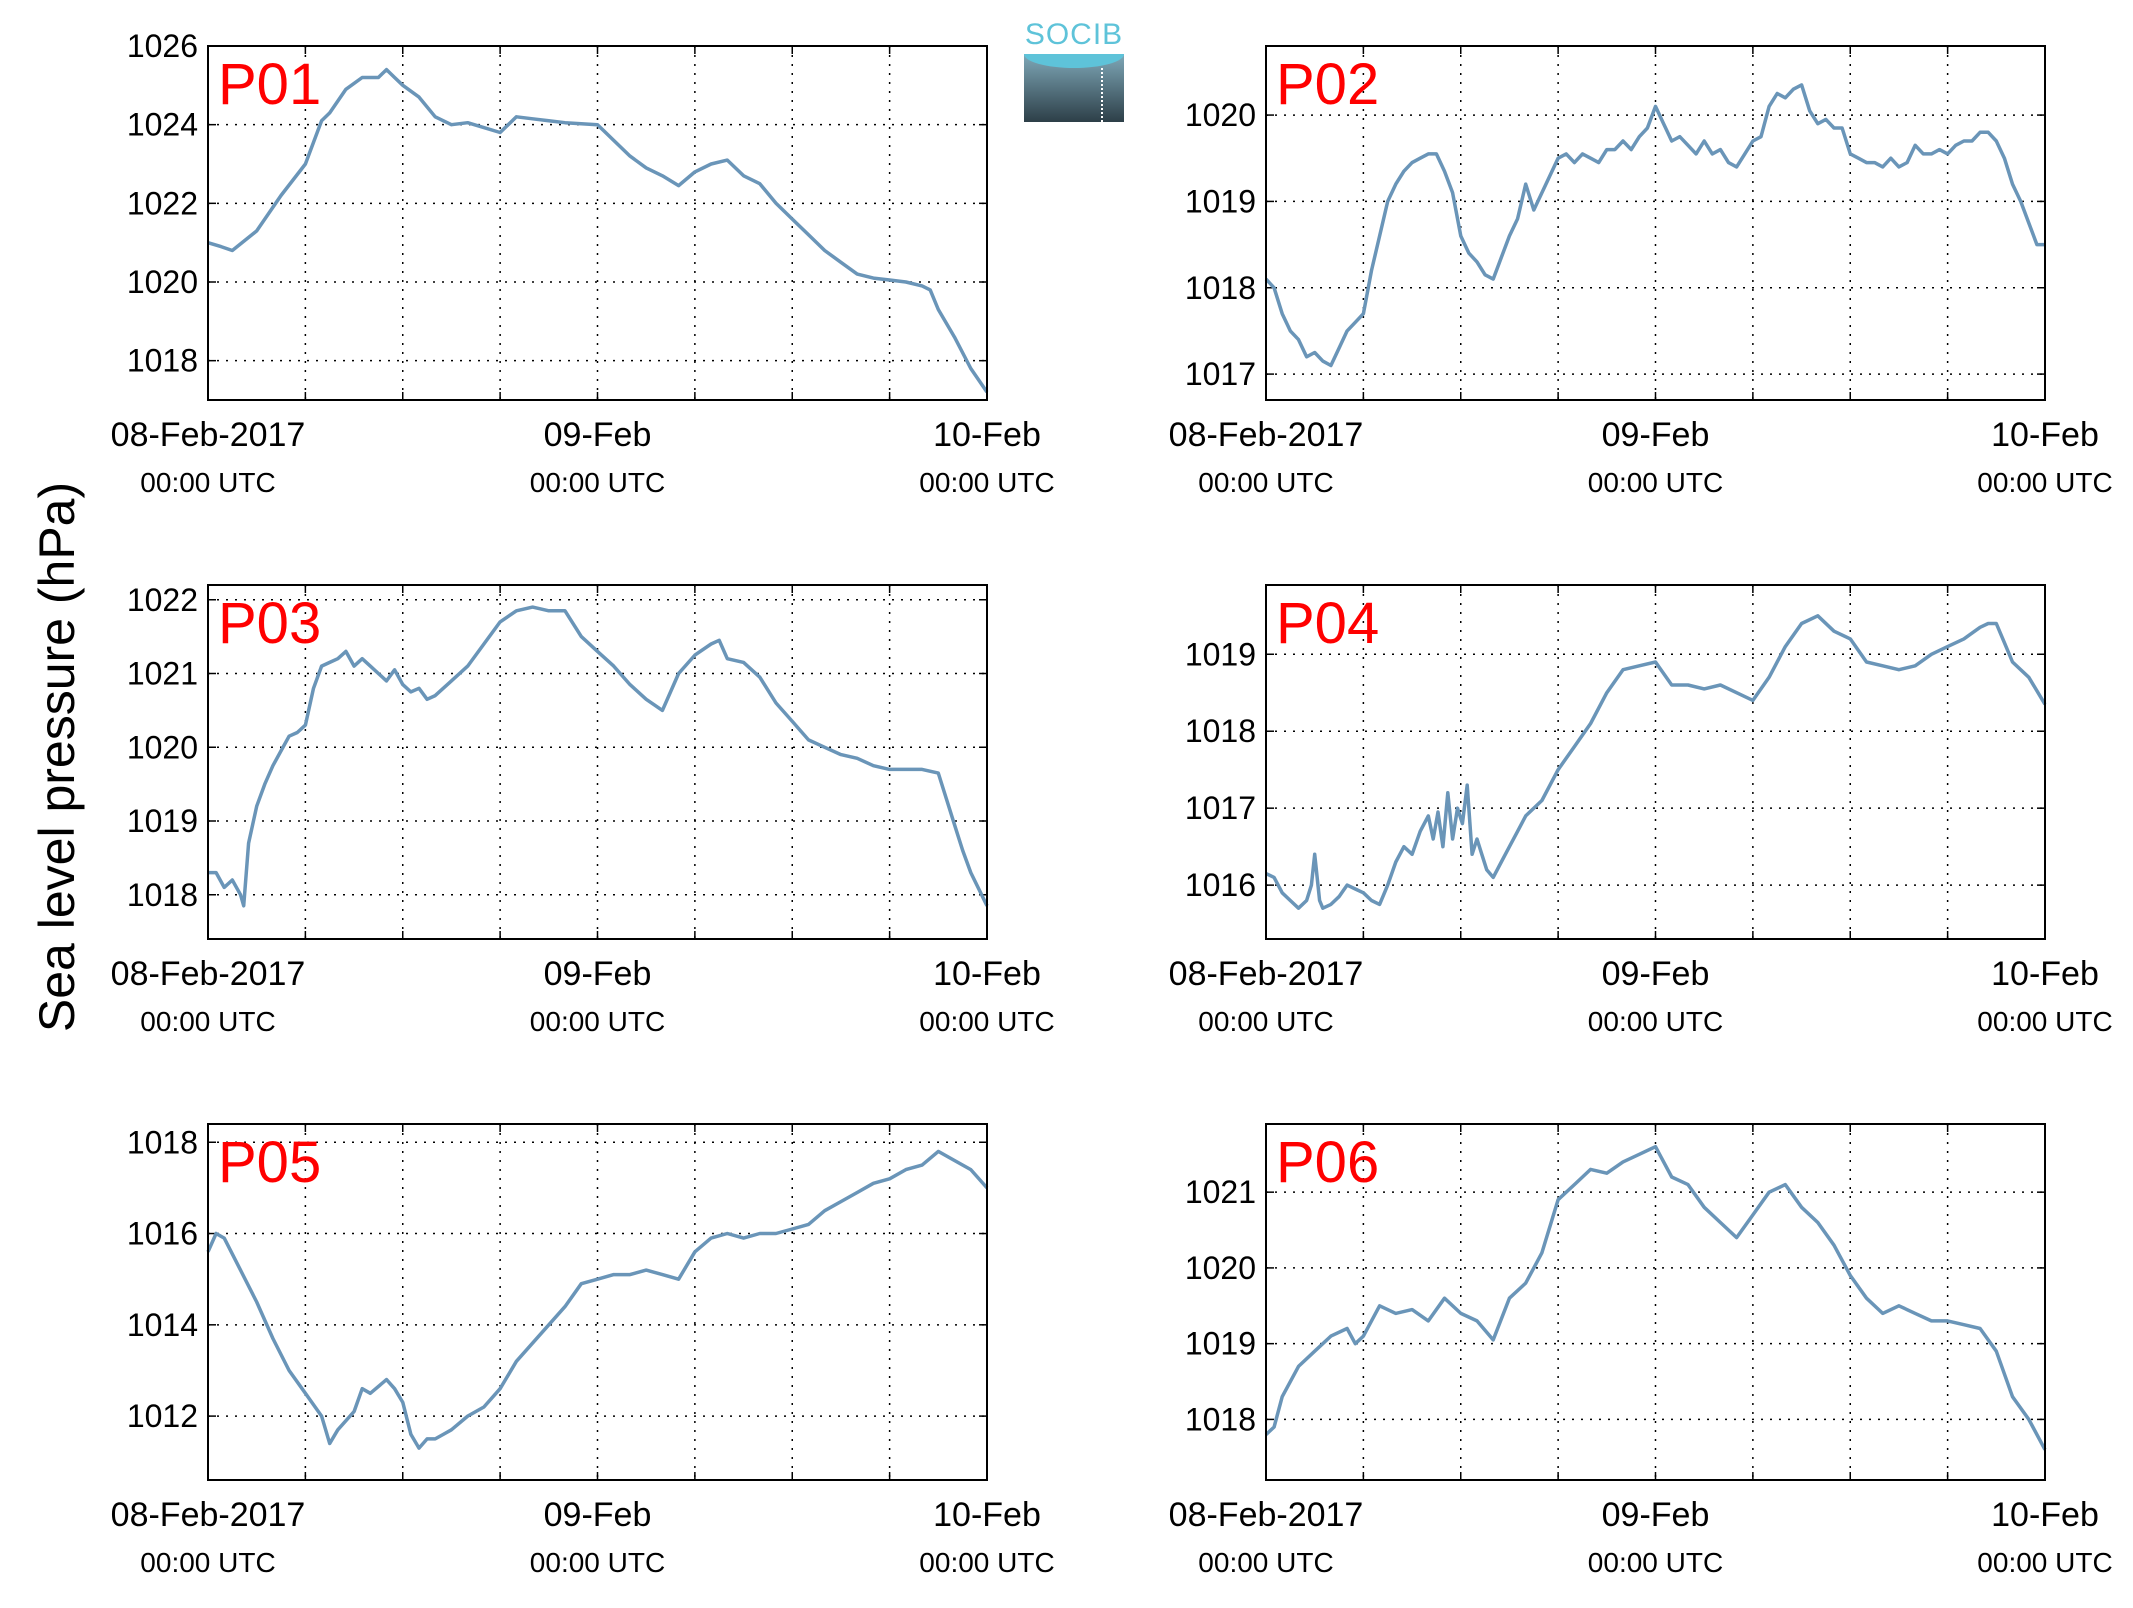  What do you see at coordinates (1220, 1268) in the screenshot?
I see `p06-ytick-label: 1020` at bounding box center [1220, 1268].